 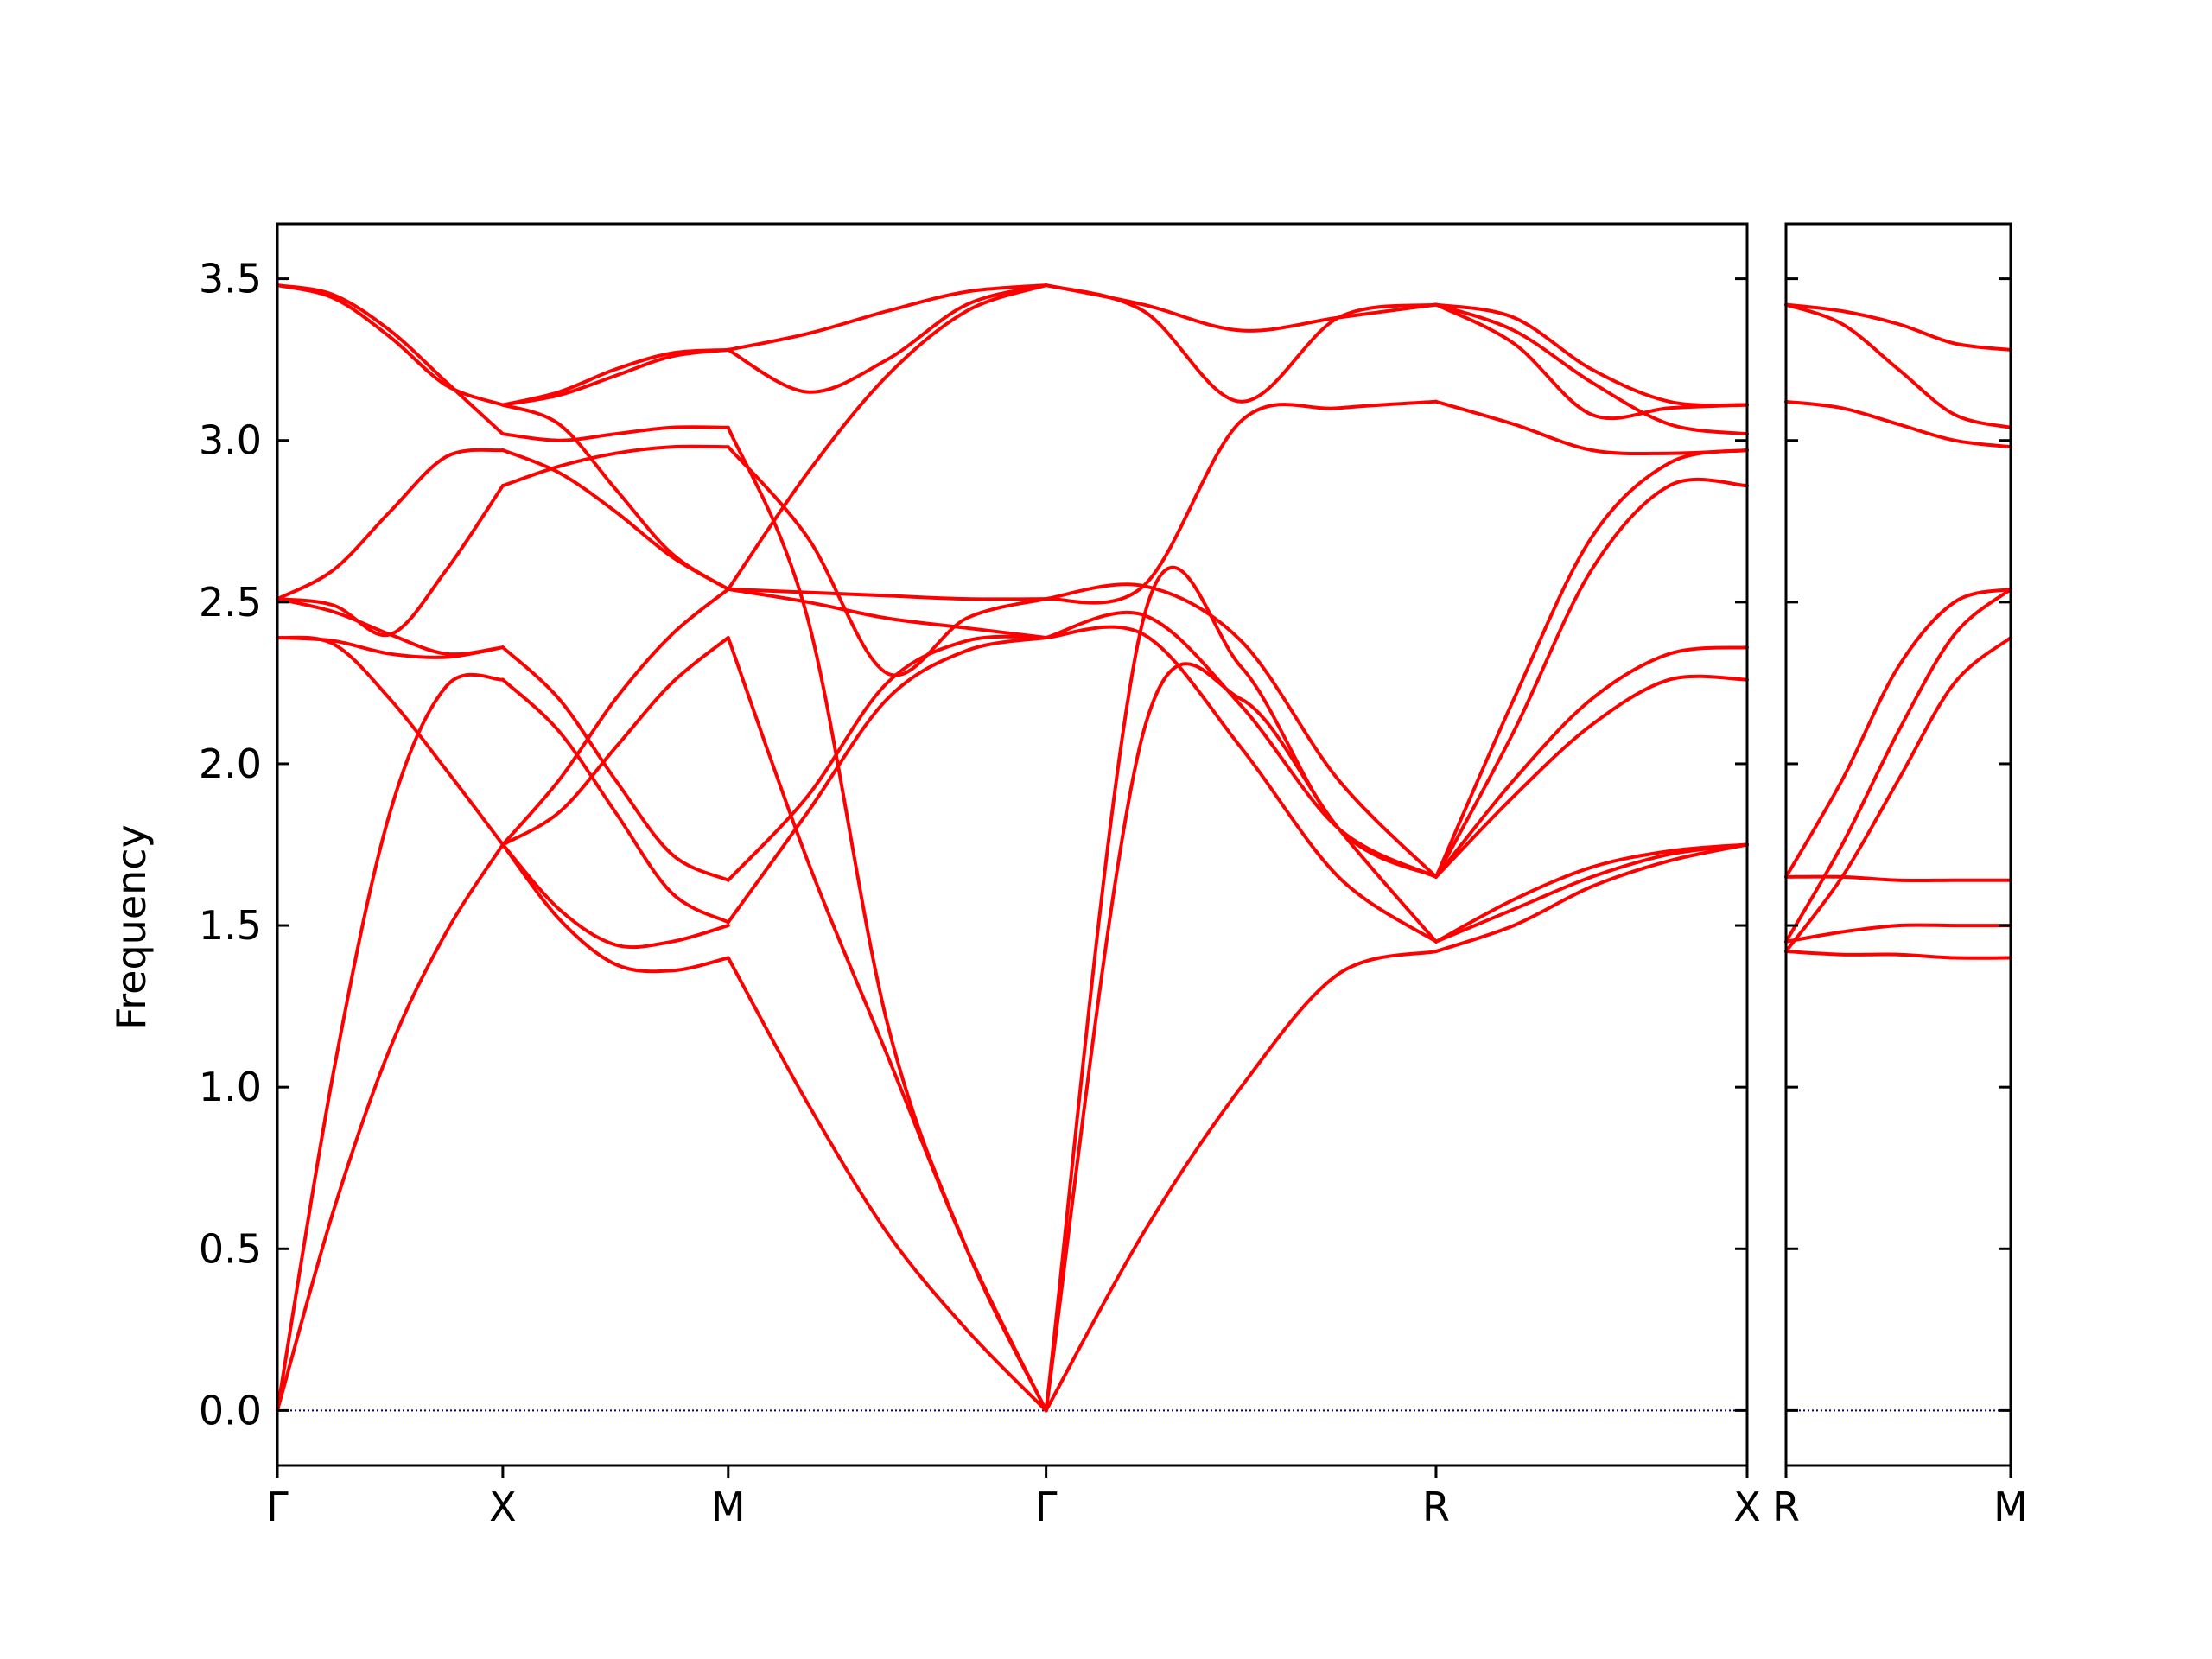 I want to click on band-line-p0-s0-b1, so click(x=390, y=1042).